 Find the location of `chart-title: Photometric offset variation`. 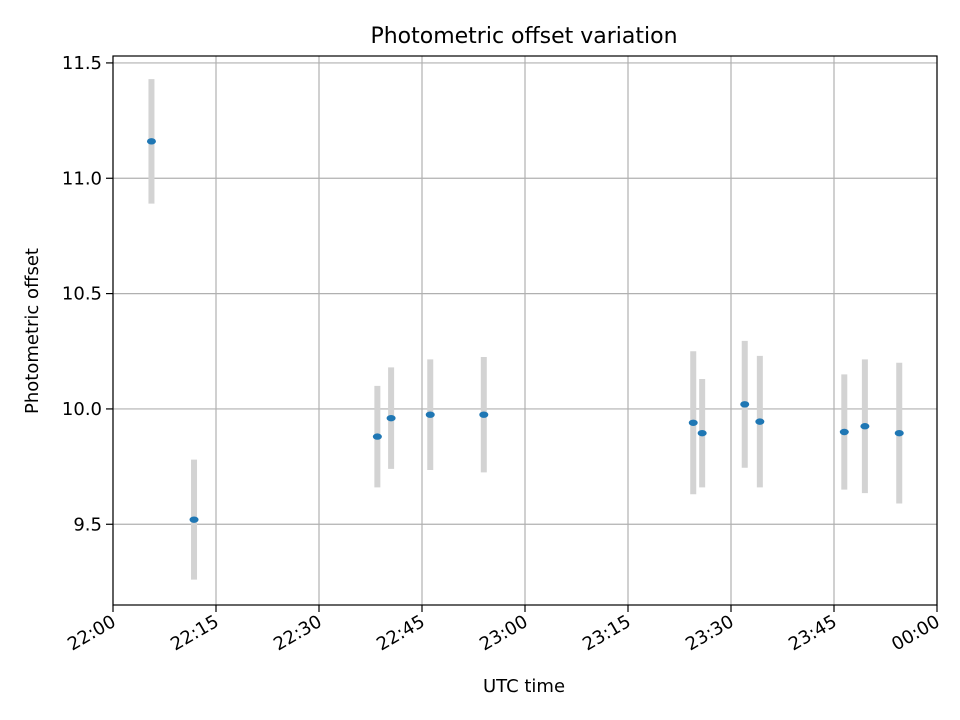

chart-title: Photometric offset variation is located at coordinates (523, 36).